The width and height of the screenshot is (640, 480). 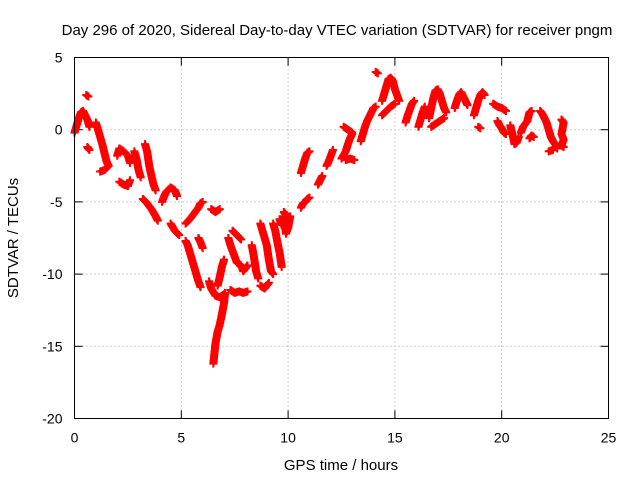 I want to click on y-tick-label: -10, so click(x=52, y=274).